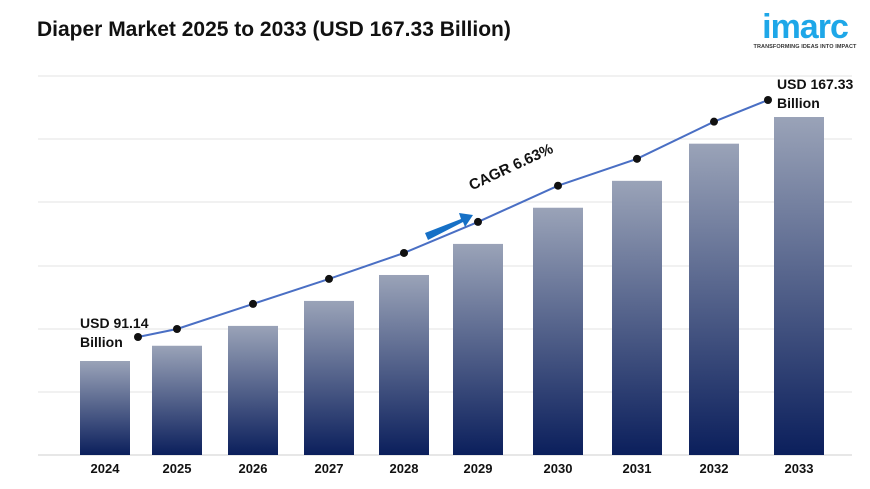 The width and height of the screenshot is (870, 489). Describe the element at coordinates (329, 377) in the screenshot. I see `bar-2027` at that location.